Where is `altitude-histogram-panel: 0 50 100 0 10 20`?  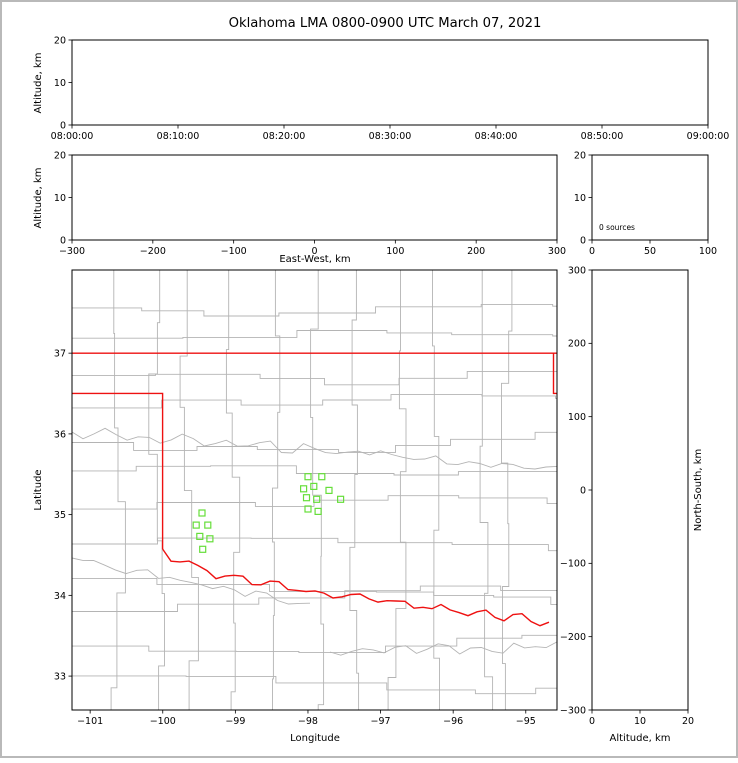 altitude-histogram-panel: 0 50 100 0 10 20 is located at coordinates (645, 203).